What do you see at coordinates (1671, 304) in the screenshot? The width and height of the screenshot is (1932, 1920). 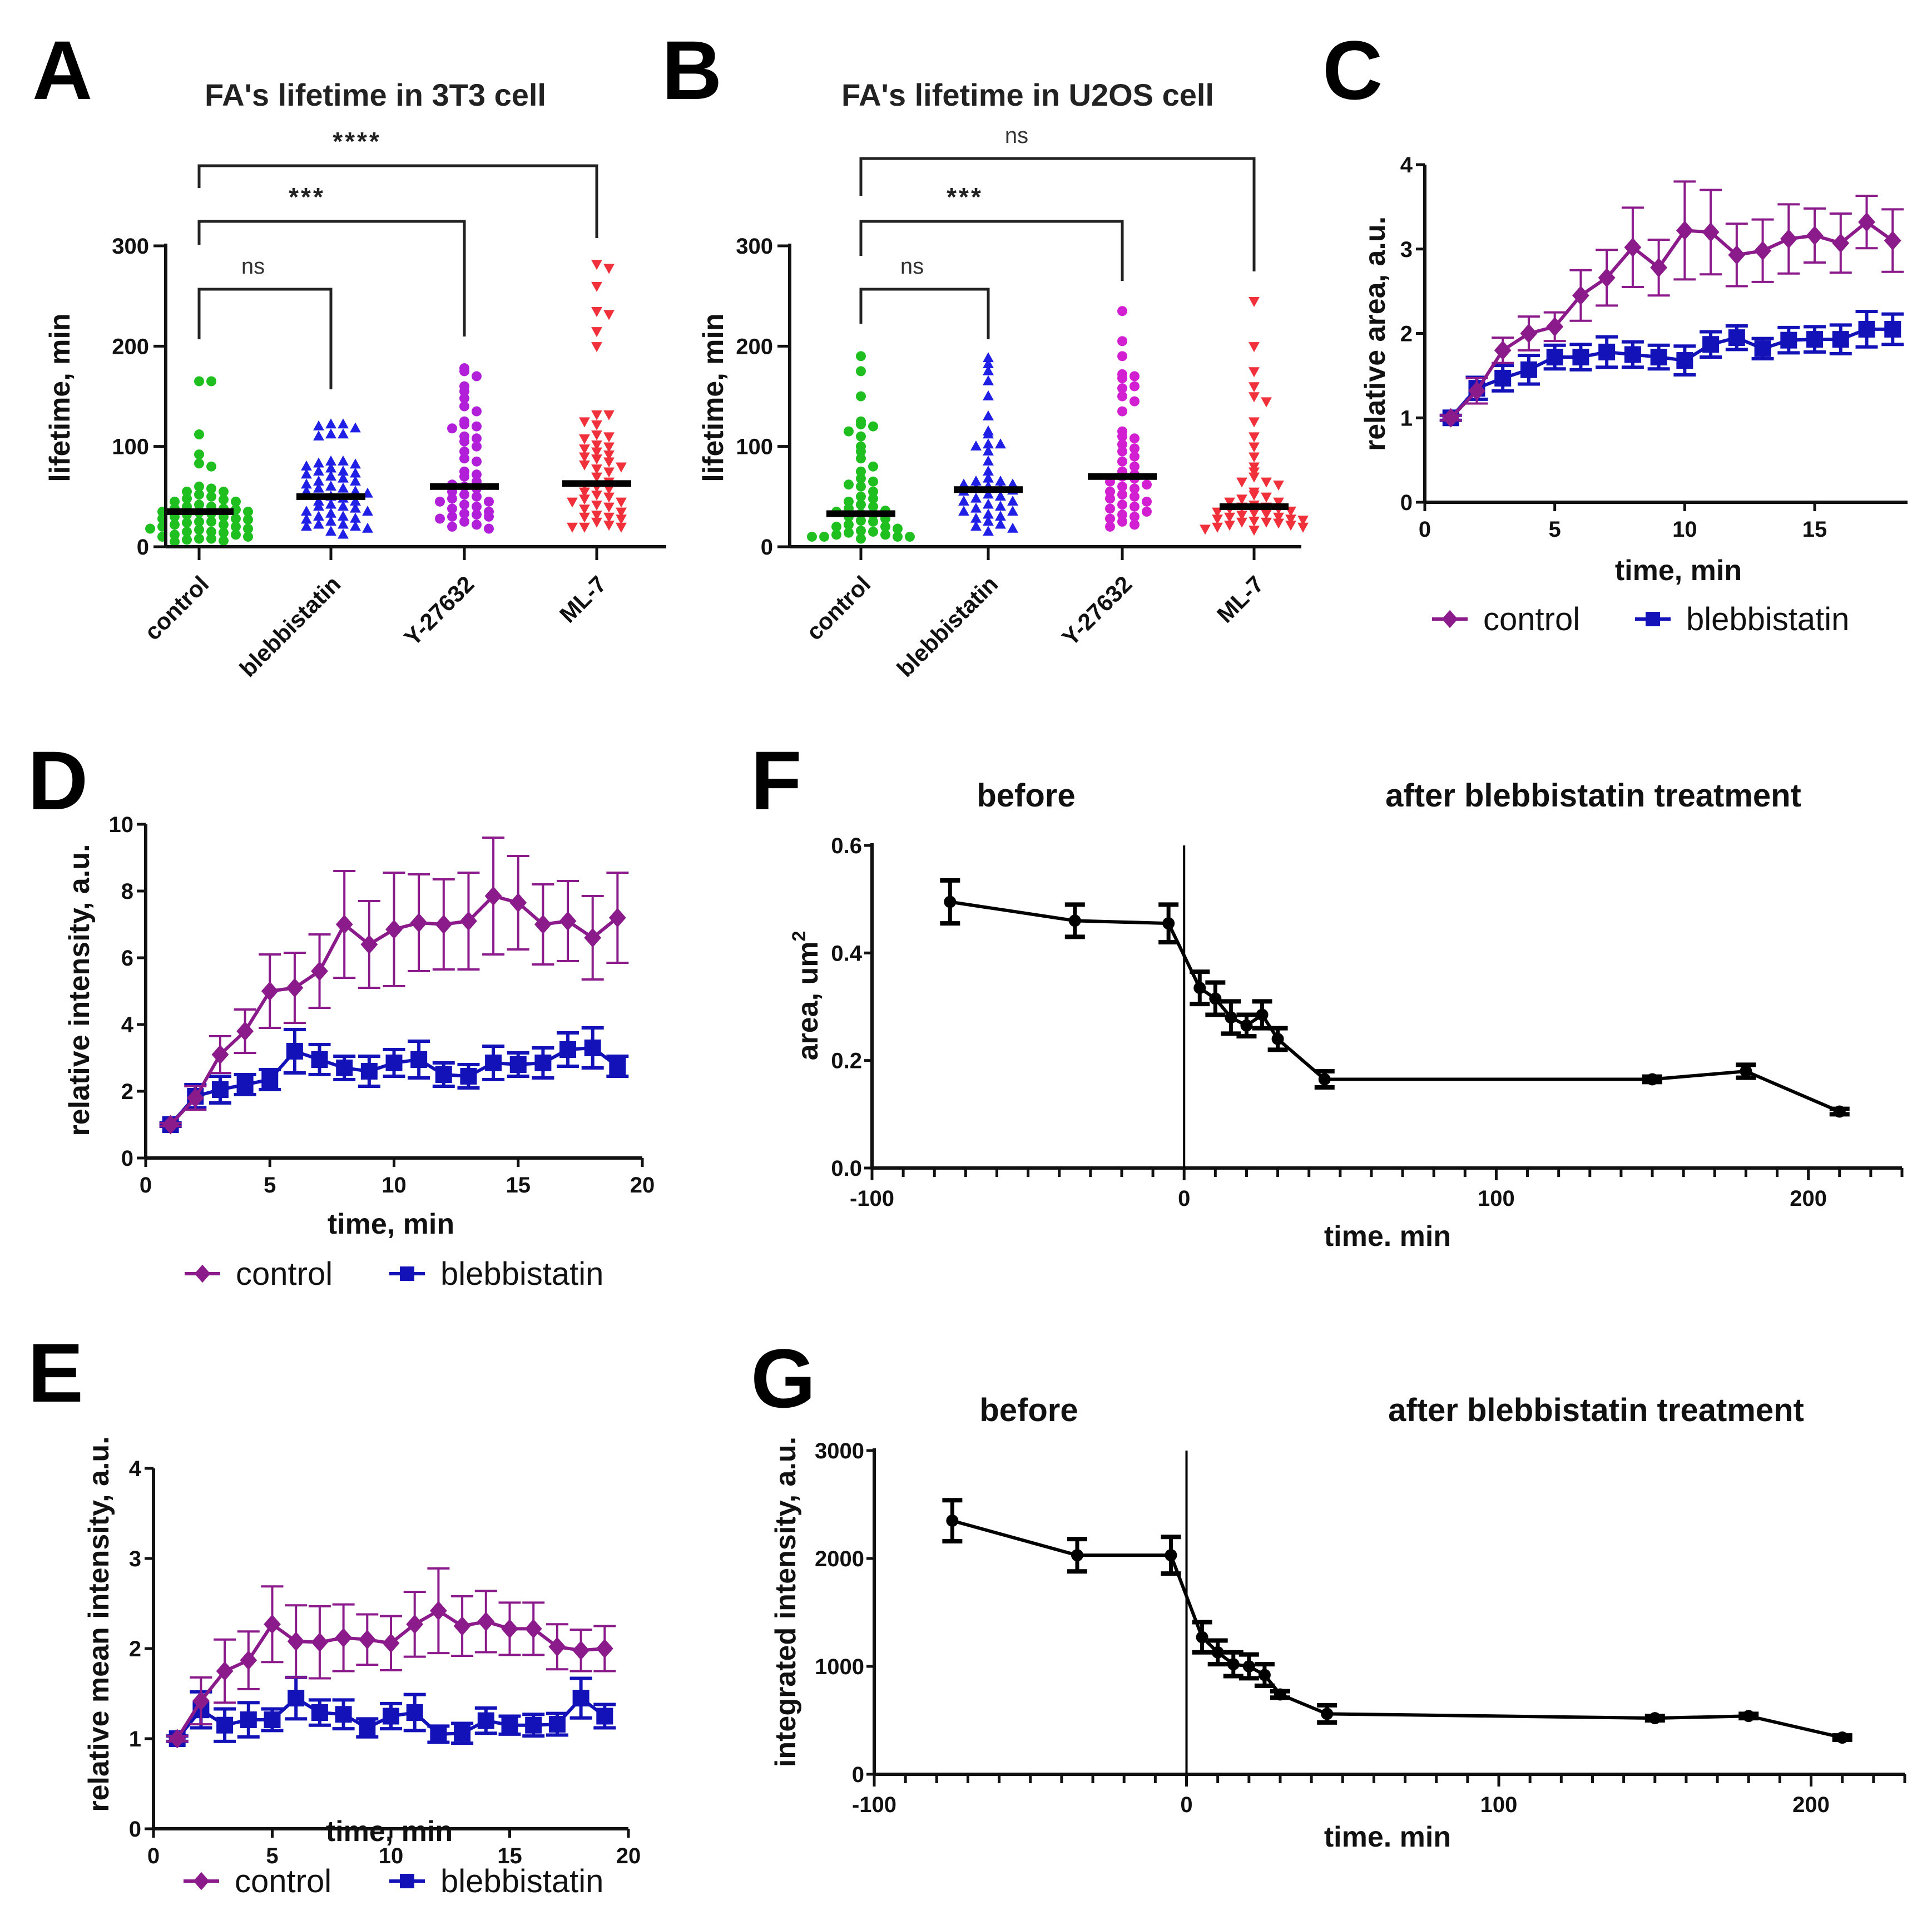 I see `series` at bounding box center [1671, 304].